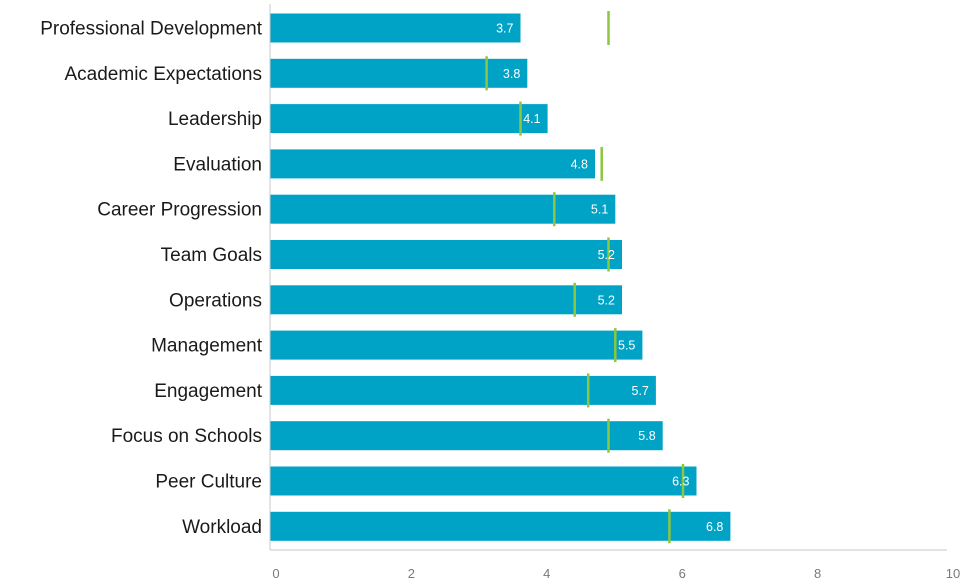 The image size is (962, 584). I want to click on category-label-5: Team Goals, so click(211, 255).